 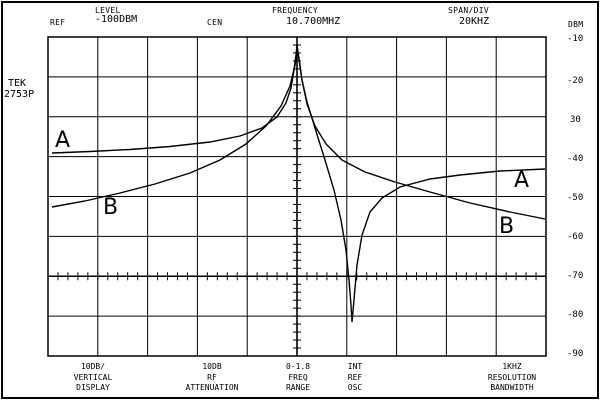 I want to click on ref-osc-line2: OSC, so click(x=355, y=387).